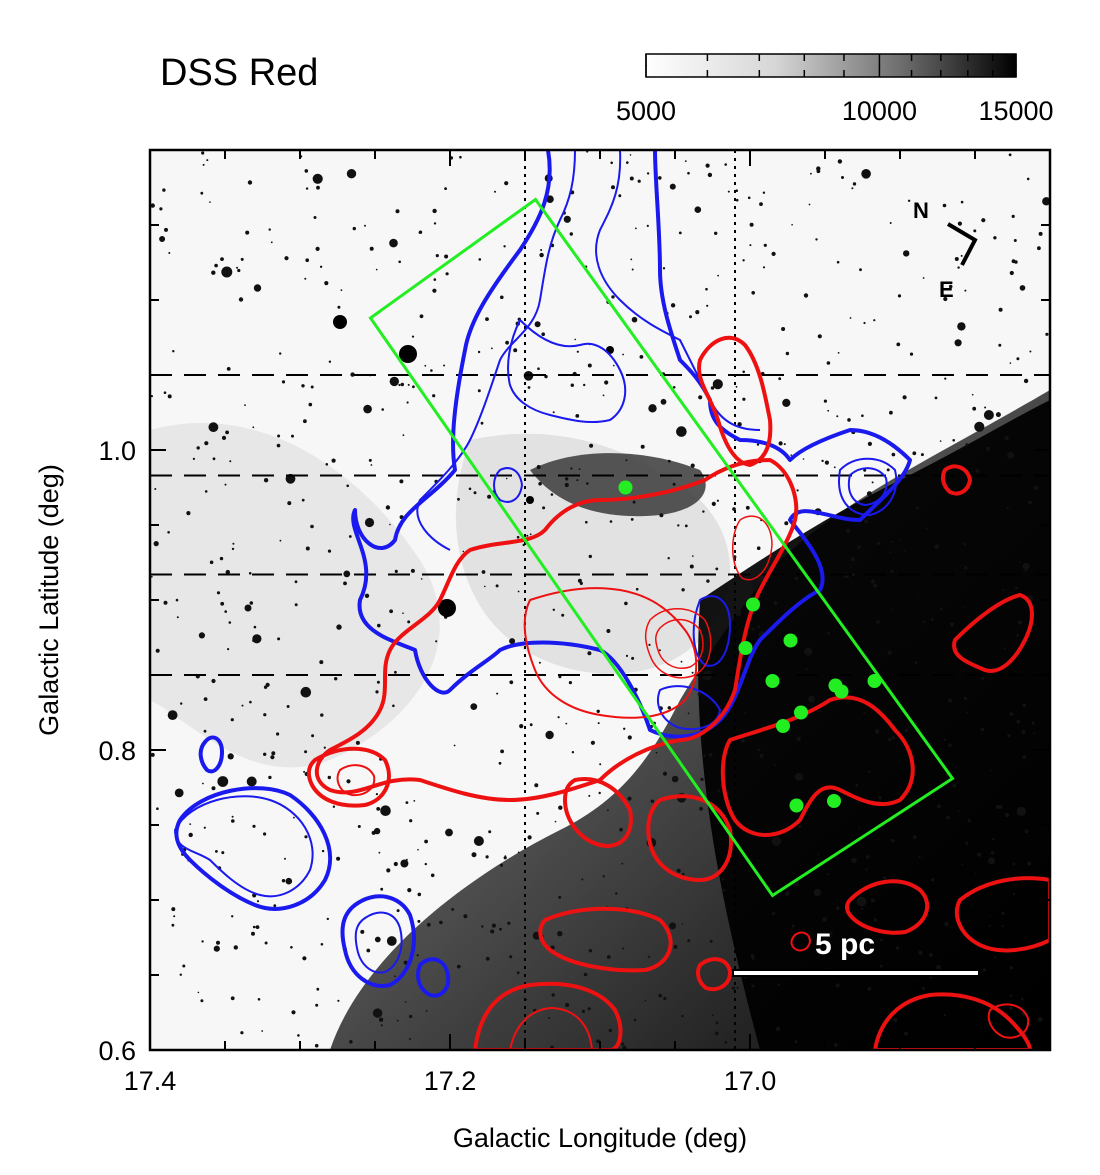 This screenshot has height=1175, width=1100. Describe the element at coordinates (856, 952) in the screenshot. I see `scale-bar: 5 pc` at that location.